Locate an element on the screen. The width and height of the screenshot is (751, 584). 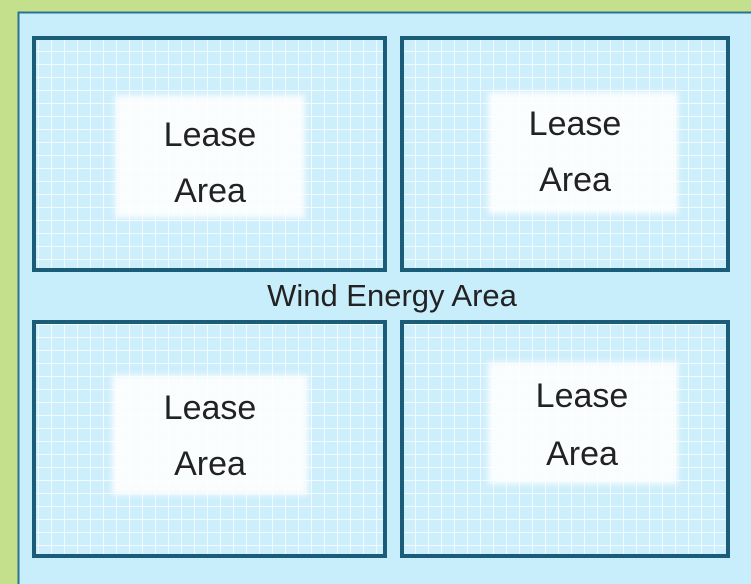
area-title: Wind Energy Area is located at coordinates (392, 295).